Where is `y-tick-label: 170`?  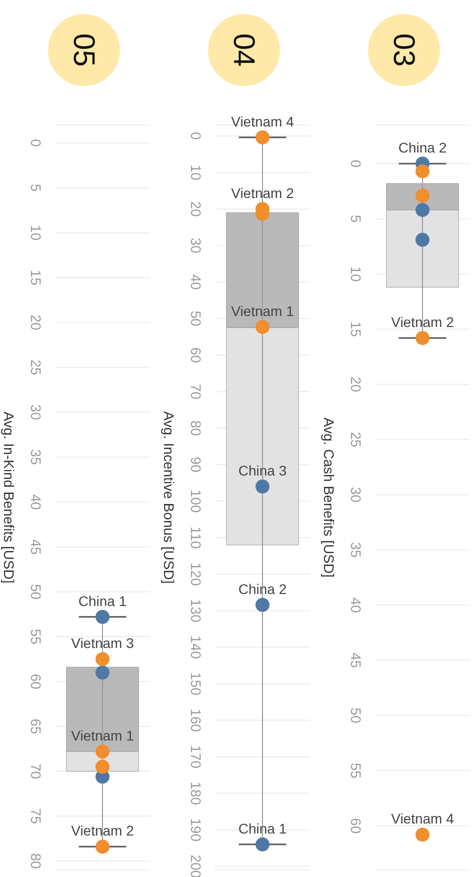 y-tick-label: 170 is located at coordinates (196, 757).